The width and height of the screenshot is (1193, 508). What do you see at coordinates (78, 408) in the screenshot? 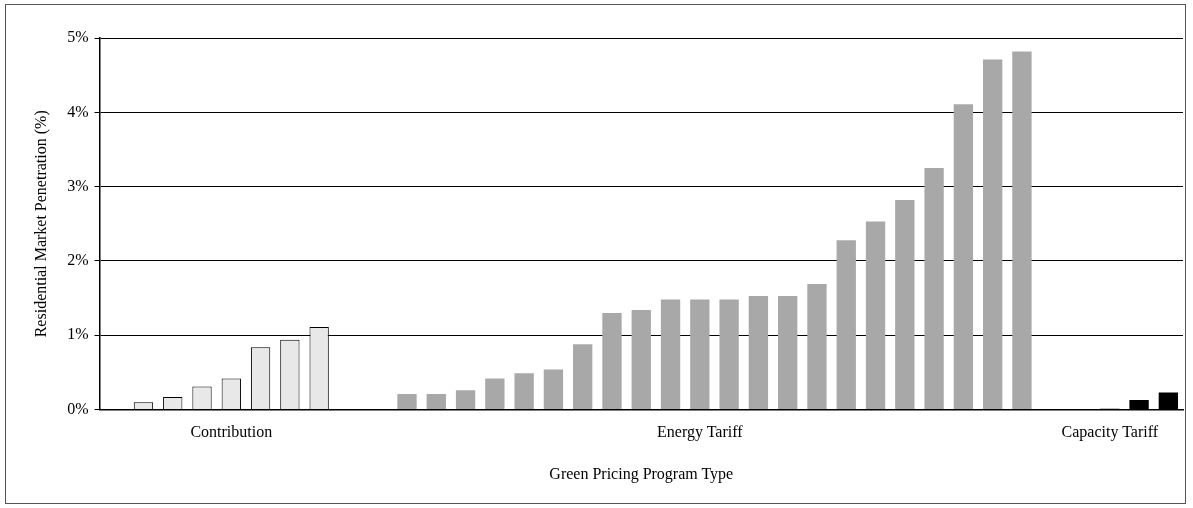
I see `y-tick-label: 0%` at bounding box center [78, 408].